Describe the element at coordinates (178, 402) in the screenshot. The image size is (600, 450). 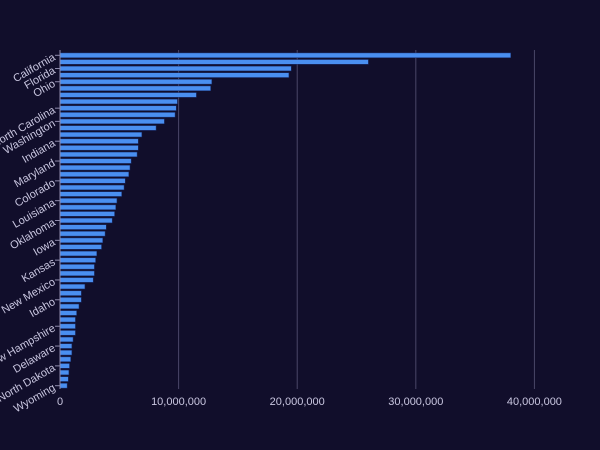
I see `x-tick-label: 10,000,000` at that location.